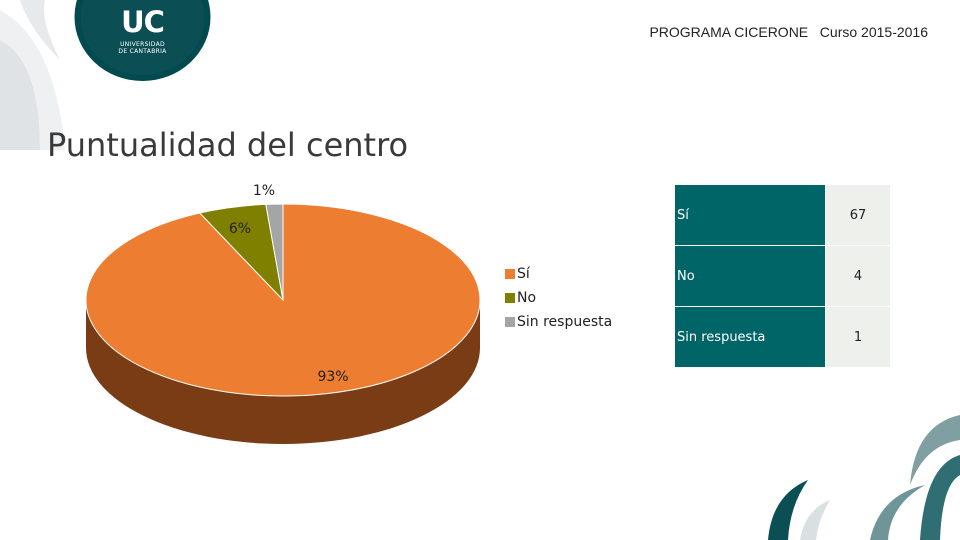 This screenshot has height=540, width=960. I want to click on logo-text: UC, so click(143, 22).